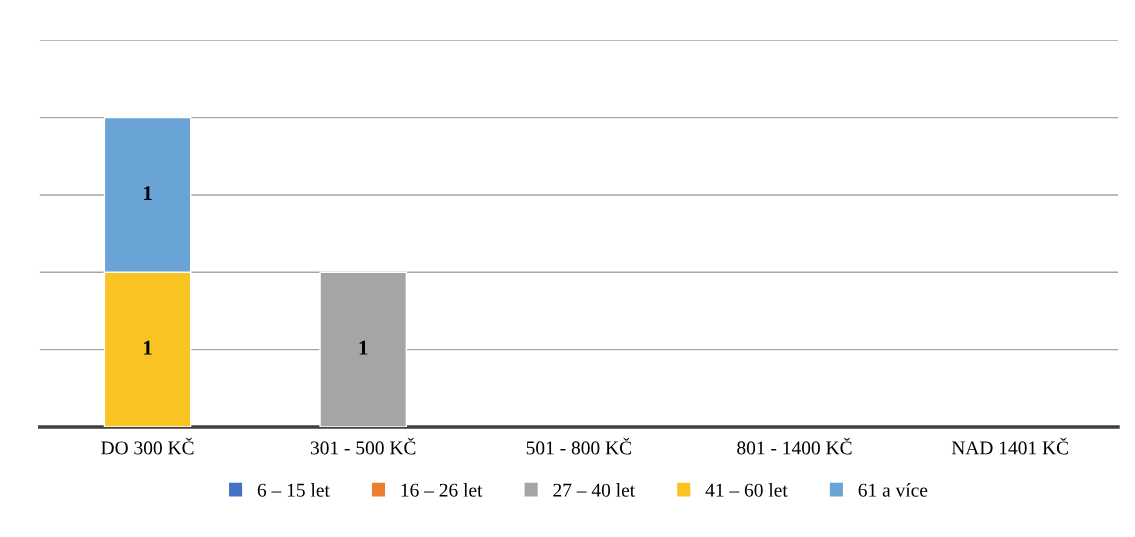  What do you see at coordinates (363, 446) in the screenshot?
I see `x-tick-label: 301 - 500 KČ` at bounding box center [363, 446].